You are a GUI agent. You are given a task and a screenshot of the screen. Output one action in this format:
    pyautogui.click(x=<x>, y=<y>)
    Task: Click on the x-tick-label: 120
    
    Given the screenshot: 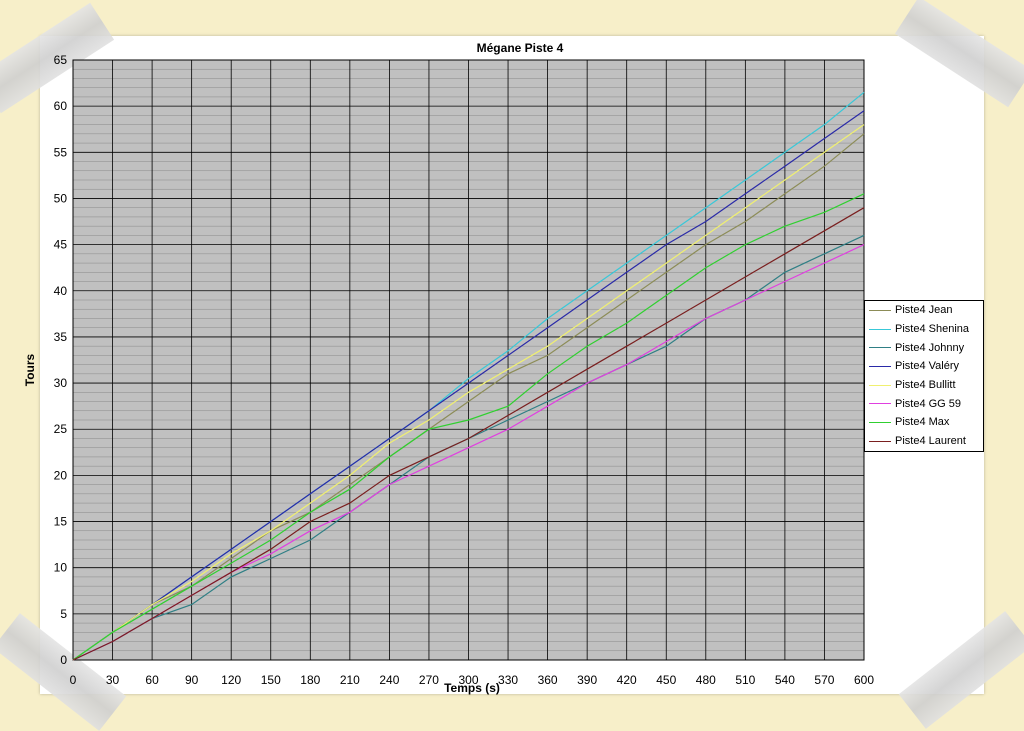 What is the action you would take?
    pyautogui.click(x=231, y=680)
    